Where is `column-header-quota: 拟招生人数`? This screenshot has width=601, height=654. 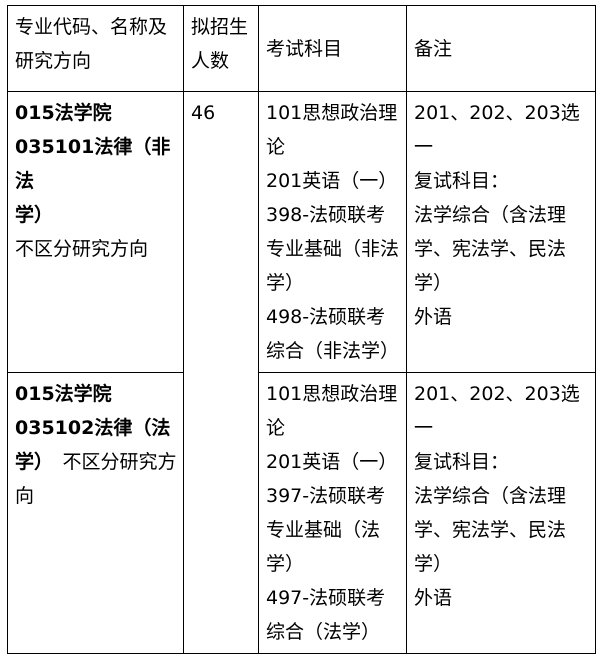 column-header-quota: 拟招生人数 is located at coordinates (221, 48).